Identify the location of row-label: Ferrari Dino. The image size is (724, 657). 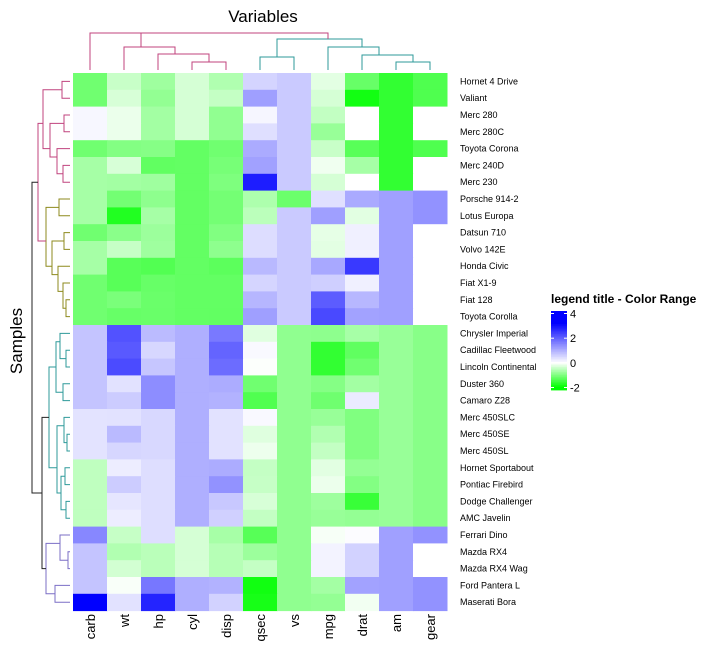
(484, 535).